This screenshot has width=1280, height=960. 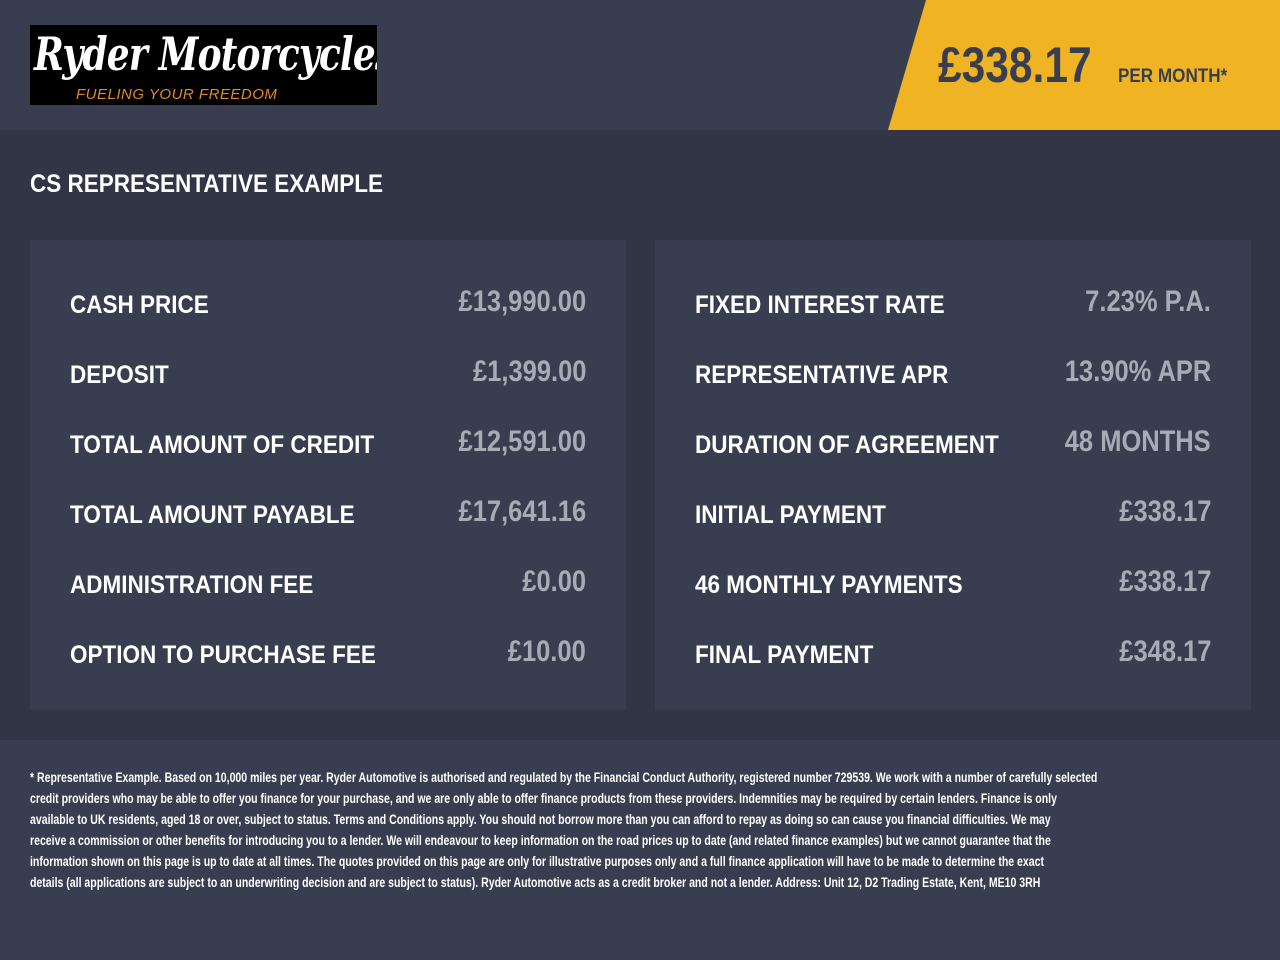 I want to click on monthly-price-badge: £338.17 PER MONTH*, so click(x=1084, y=65).